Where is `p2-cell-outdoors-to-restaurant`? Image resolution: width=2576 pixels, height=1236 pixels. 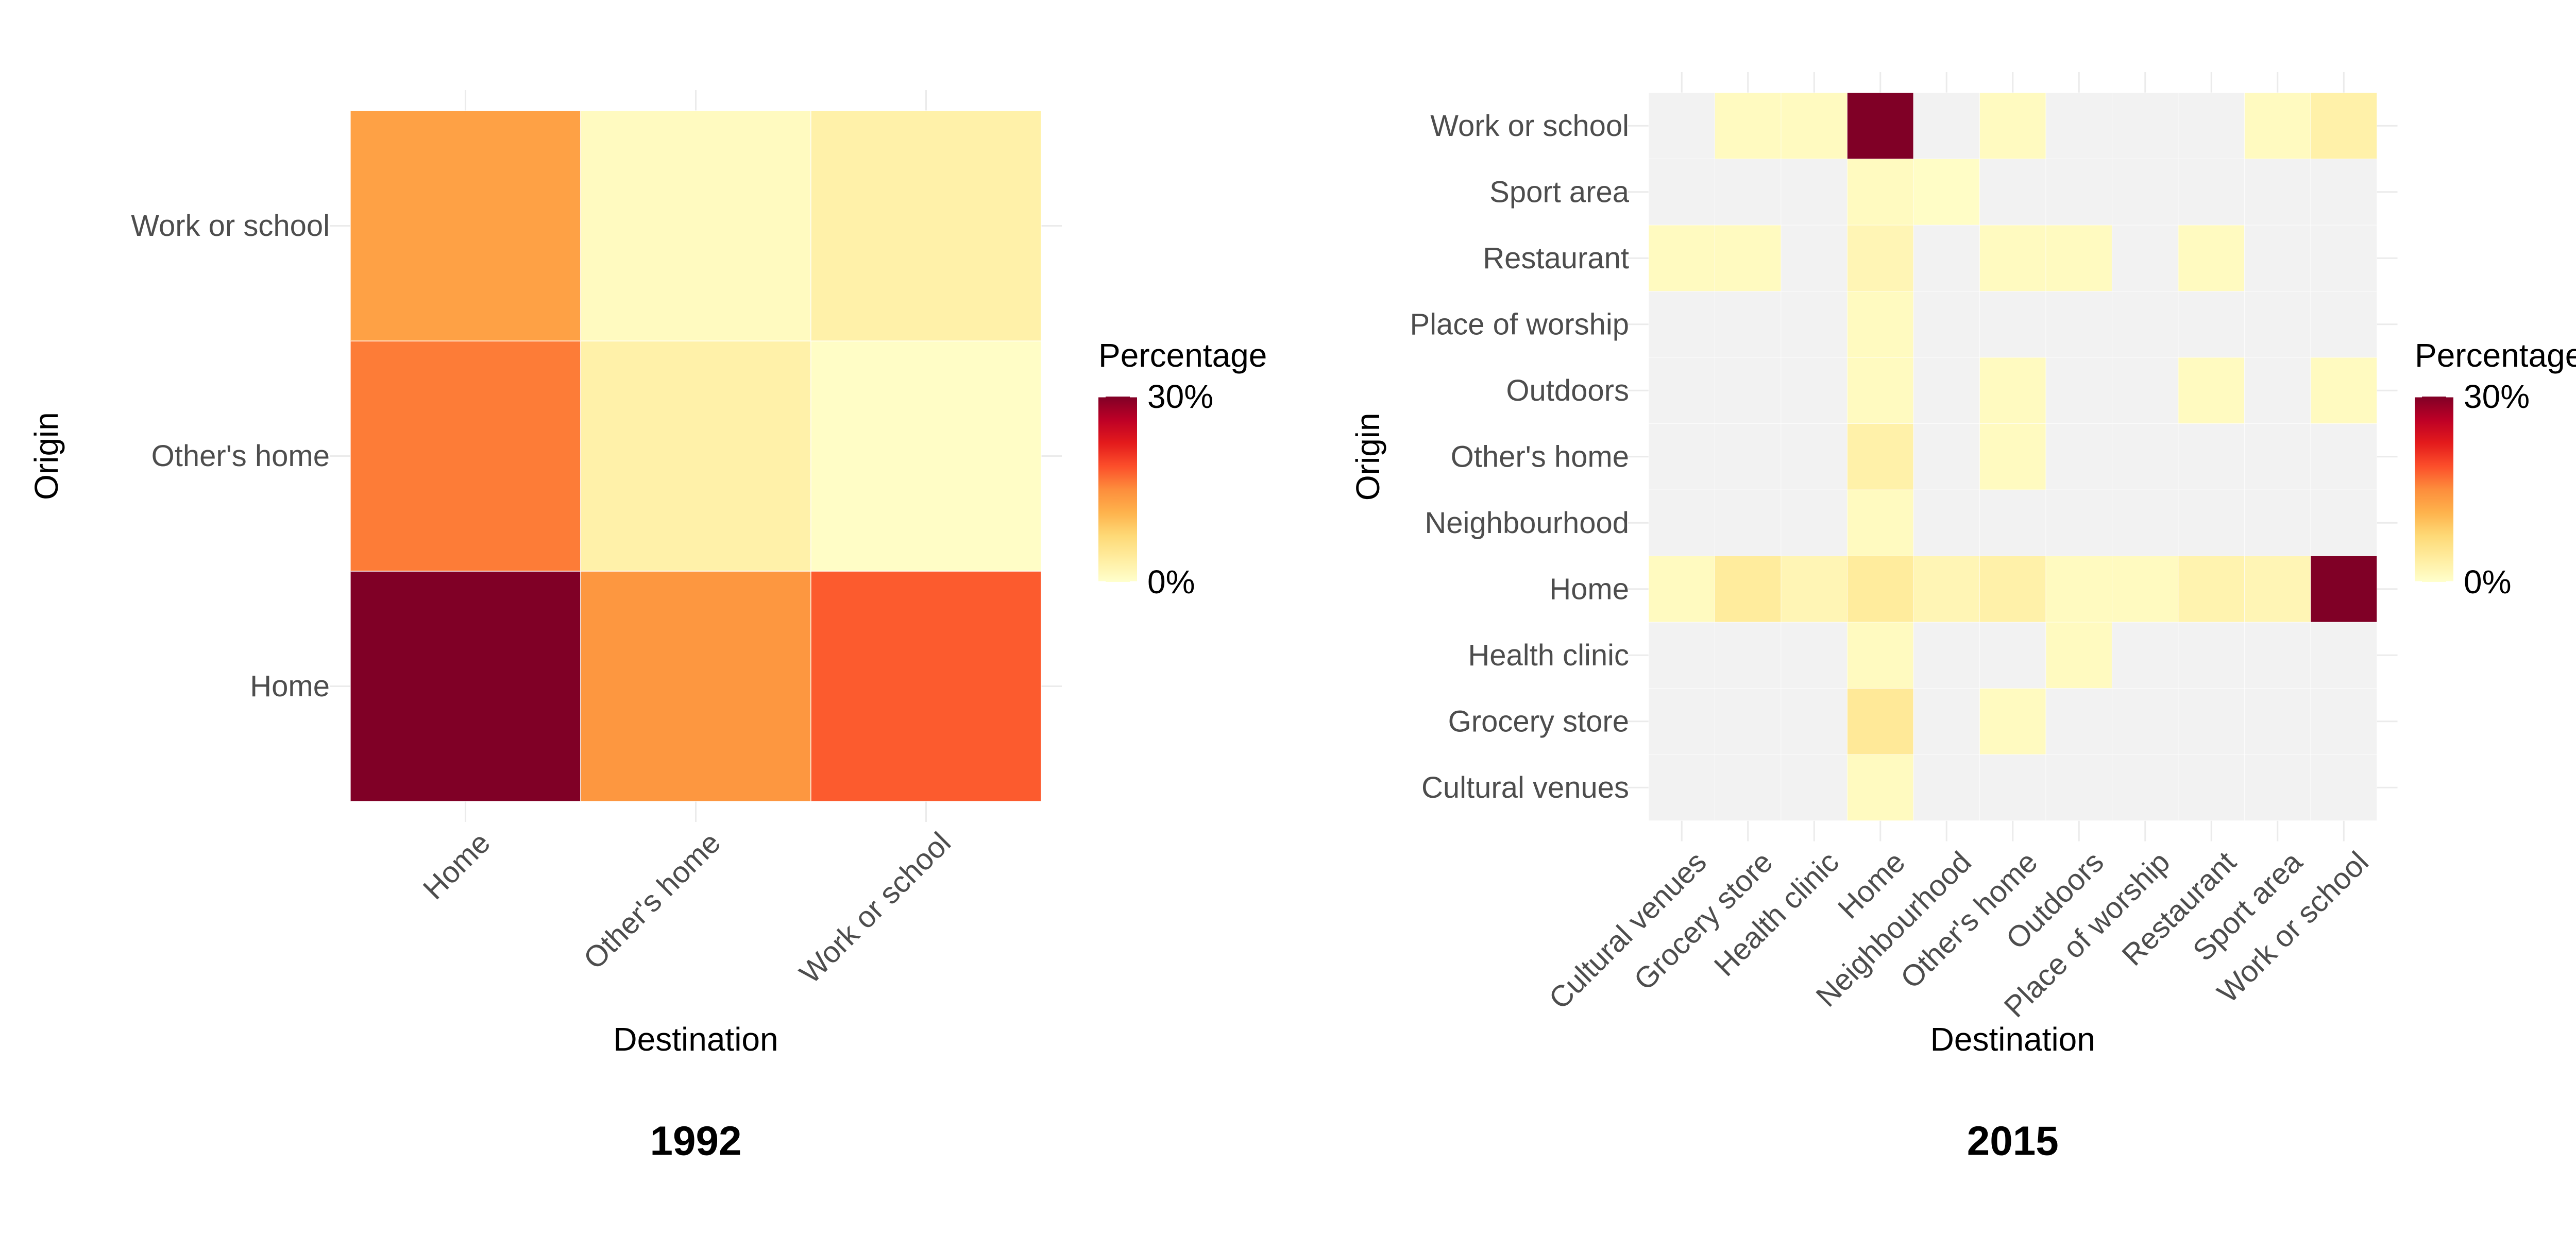 p2-cell-outdoors-to-restaurant is located at coordinates (2211, 390).